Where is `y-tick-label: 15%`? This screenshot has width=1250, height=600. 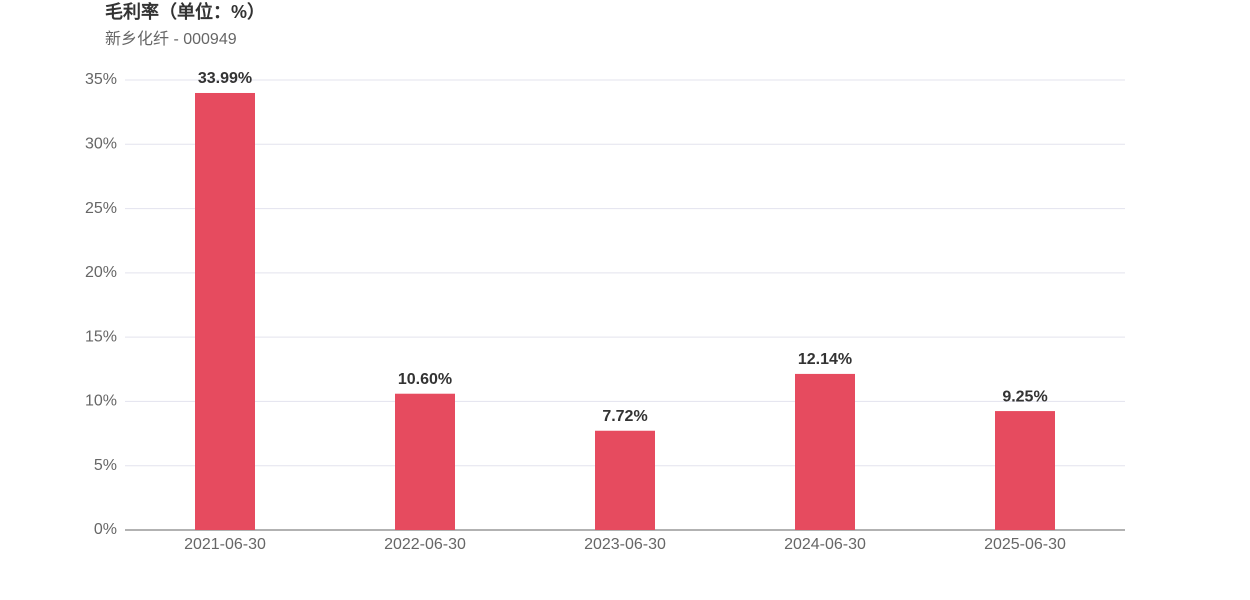 y-tick-label: 15% is located at coordinates (101, 336).